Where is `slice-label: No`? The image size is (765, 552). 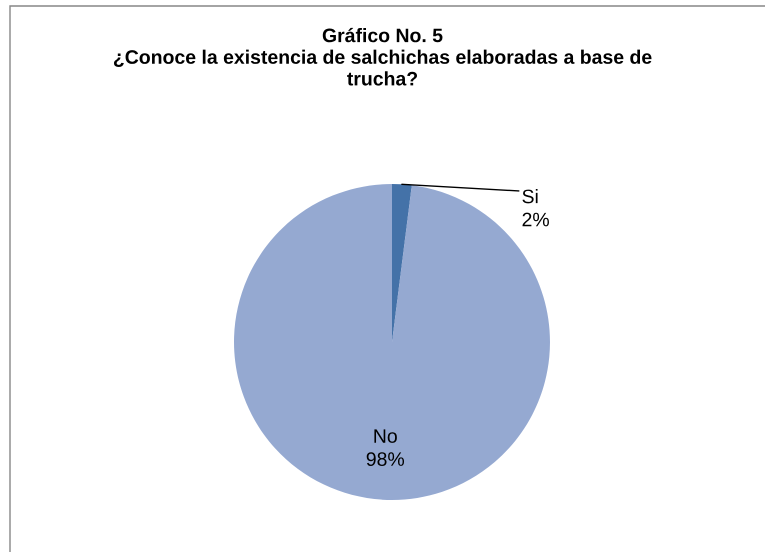
slice-label: No is located at coordinates (385, 436).